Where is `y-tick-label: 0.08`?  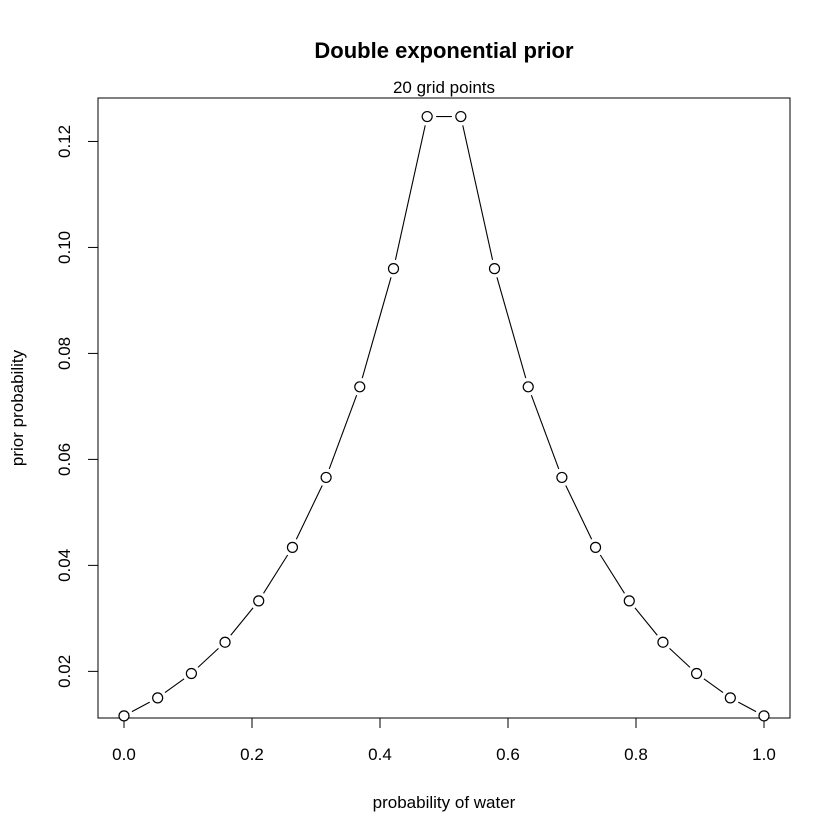
y-tick-label: 0.08 is located at coordinates (64, 353).